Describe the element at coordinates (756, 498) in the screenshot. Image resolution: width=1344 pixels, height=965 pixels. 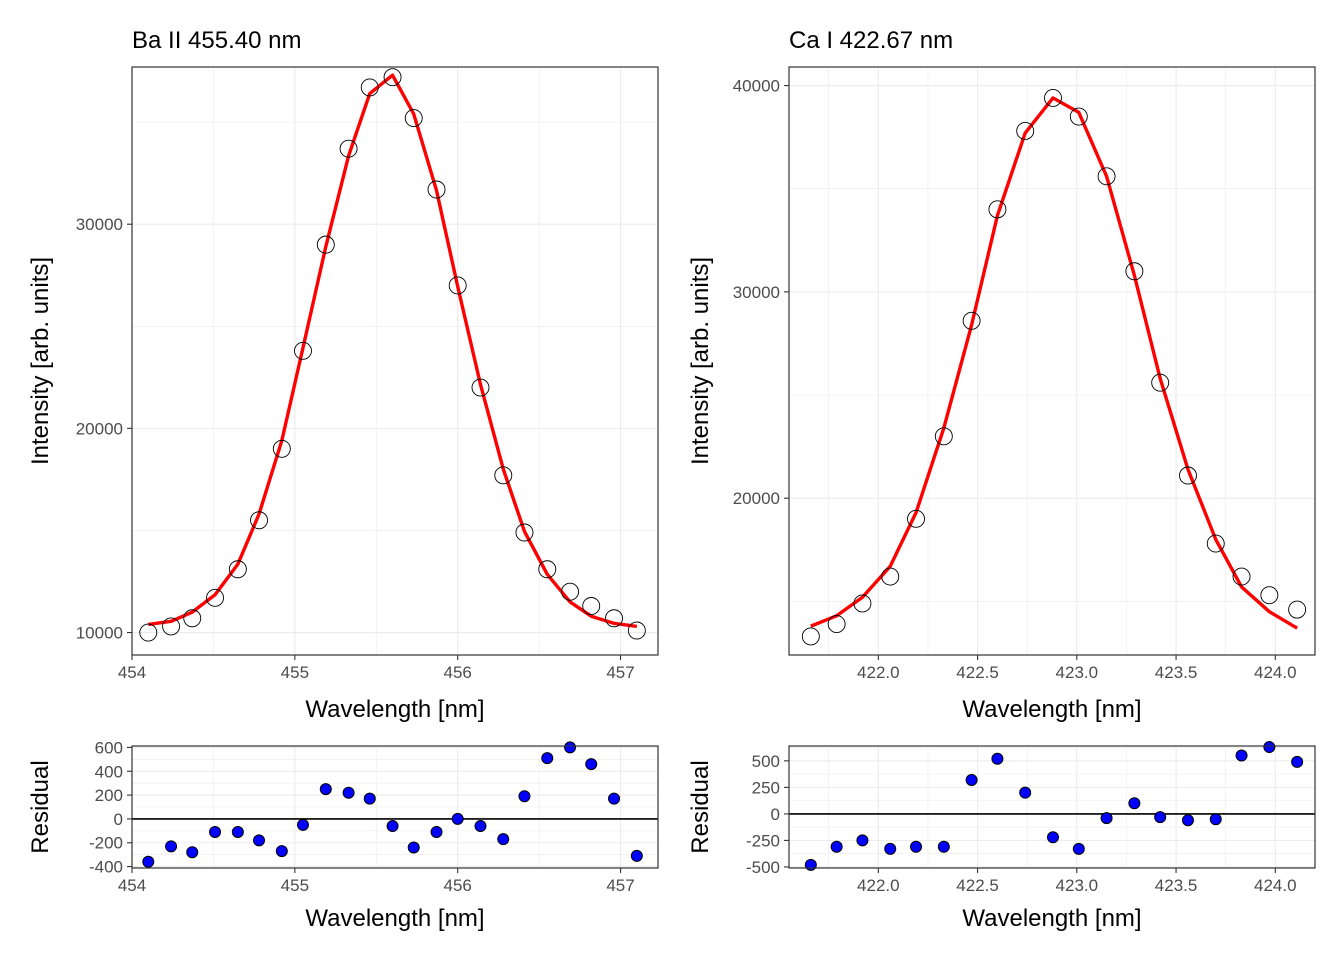
I see `p1-y-tick-label-0: 20000` at that location.